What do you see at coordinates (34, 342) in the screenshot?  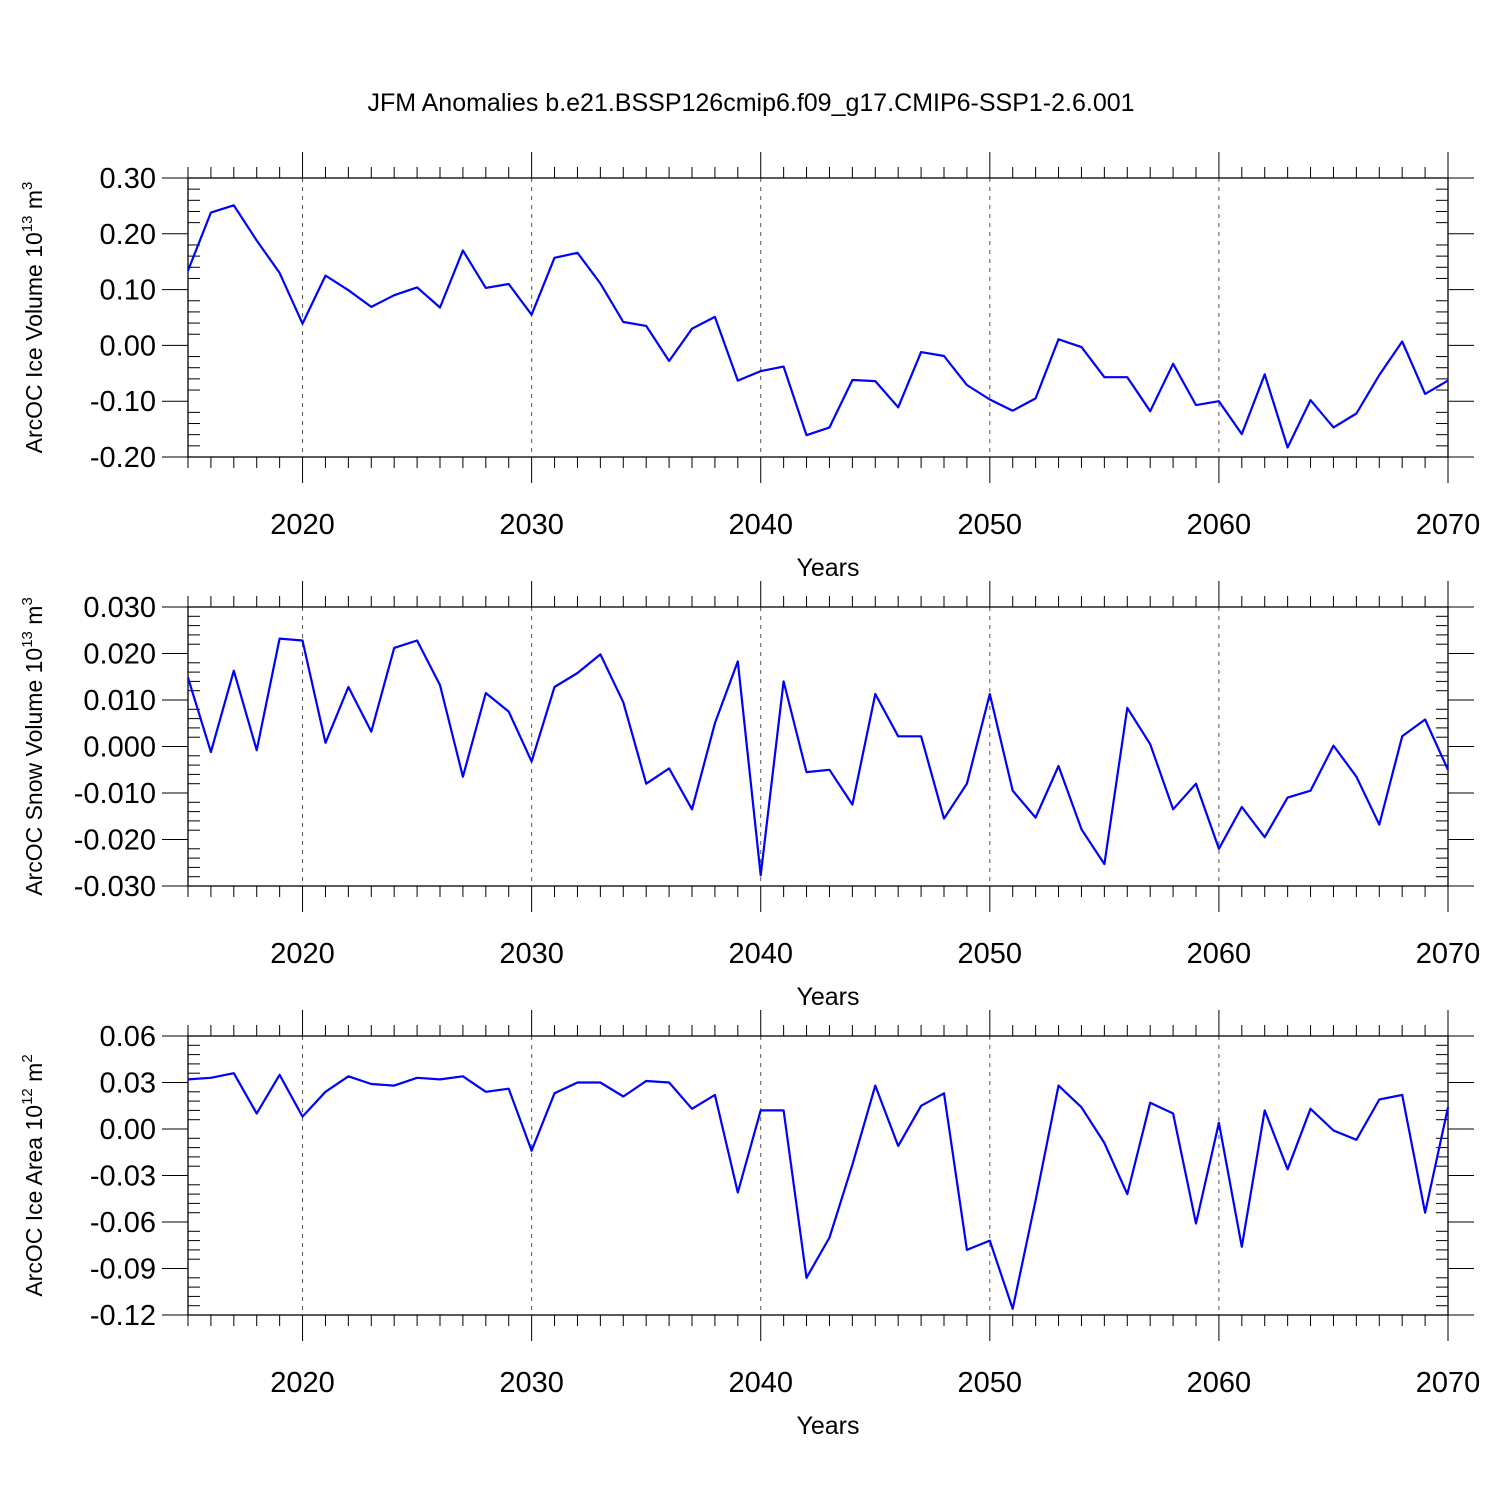 I see `y-axis-title-main: ArcOC Ice Volume 10` at bounding box center [34, 342].